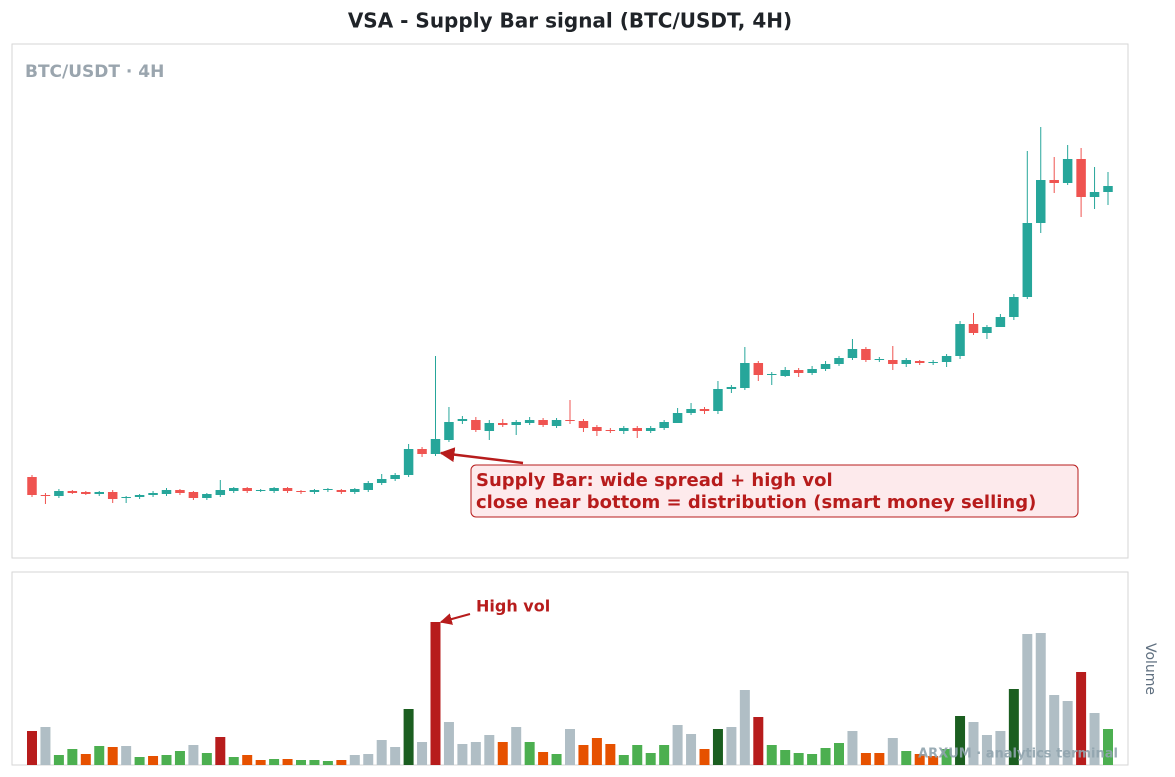  I want to click on annotation-text: High vol, so click(513, 606).